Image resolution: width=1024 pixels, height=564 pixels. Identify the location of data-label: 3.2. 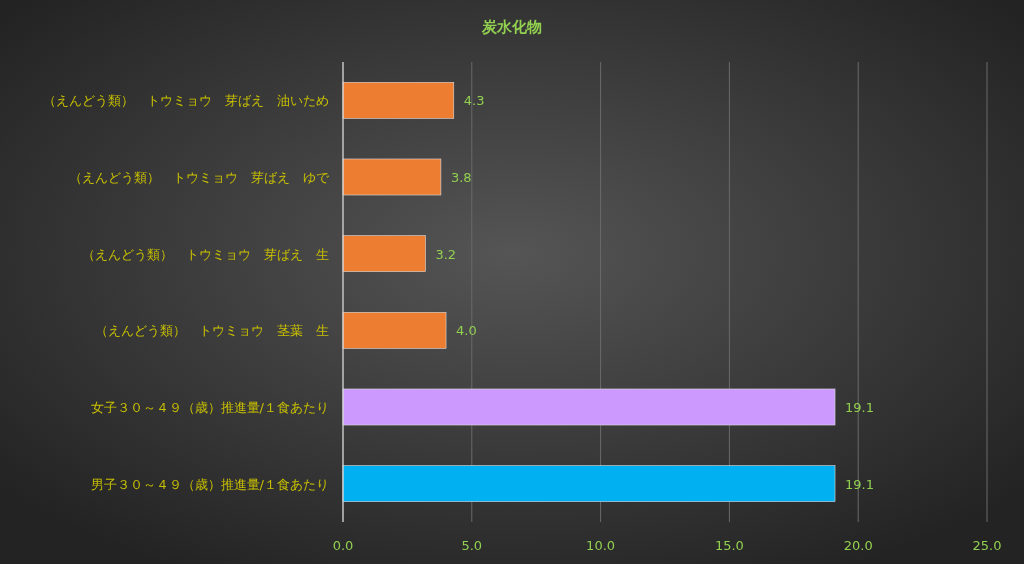
(446, 254).